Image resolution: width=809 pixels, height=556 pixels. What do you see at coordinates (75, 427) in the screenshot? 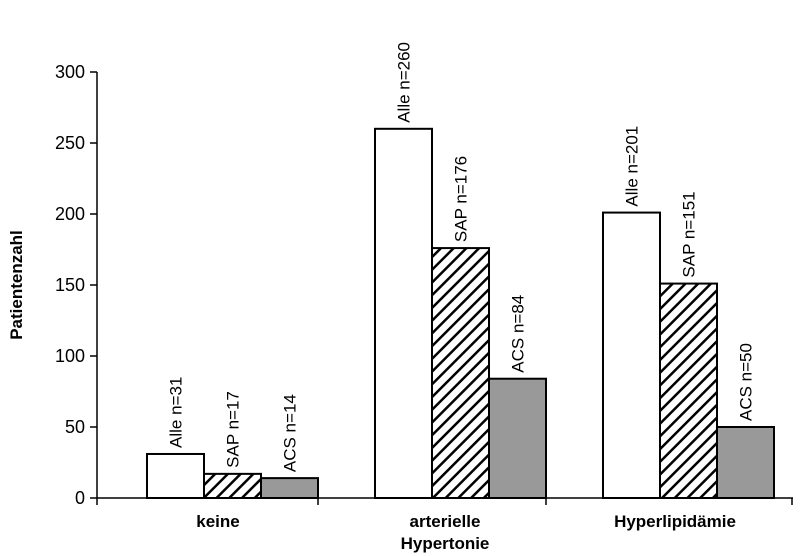
I see `y-tick-label: 50` at bounding box center [75, 427].